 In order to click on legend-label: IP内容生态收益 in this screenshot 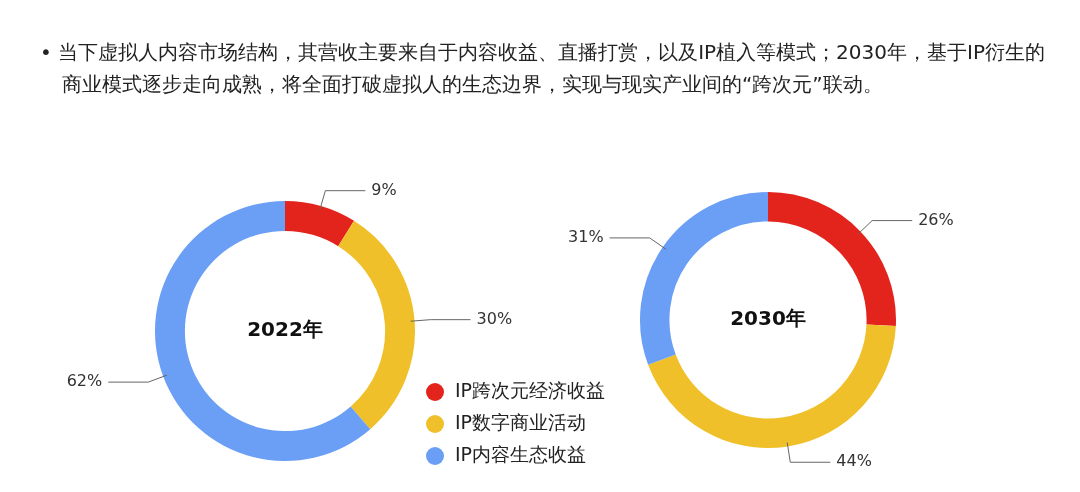, I will do `click(521, 453)`.